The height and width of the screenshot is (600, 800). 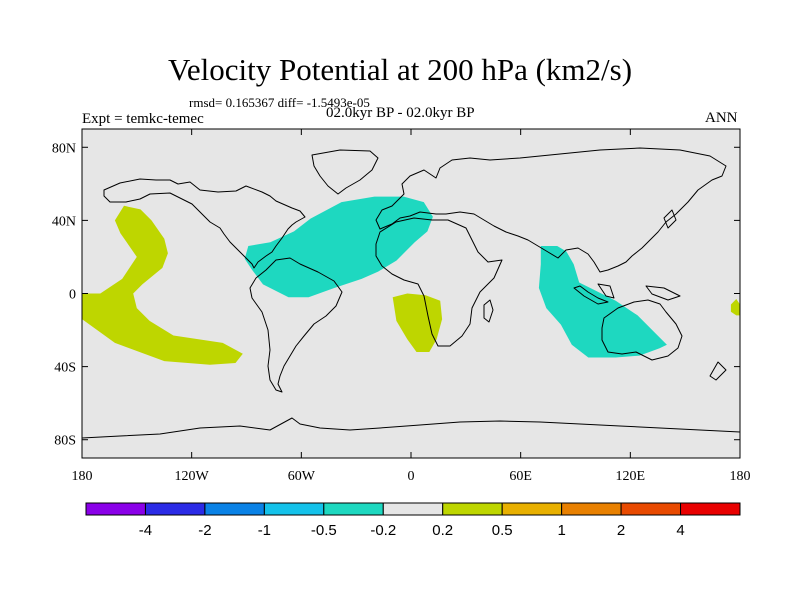 I want to click on coastline-japan, so click(x=670, y=219).